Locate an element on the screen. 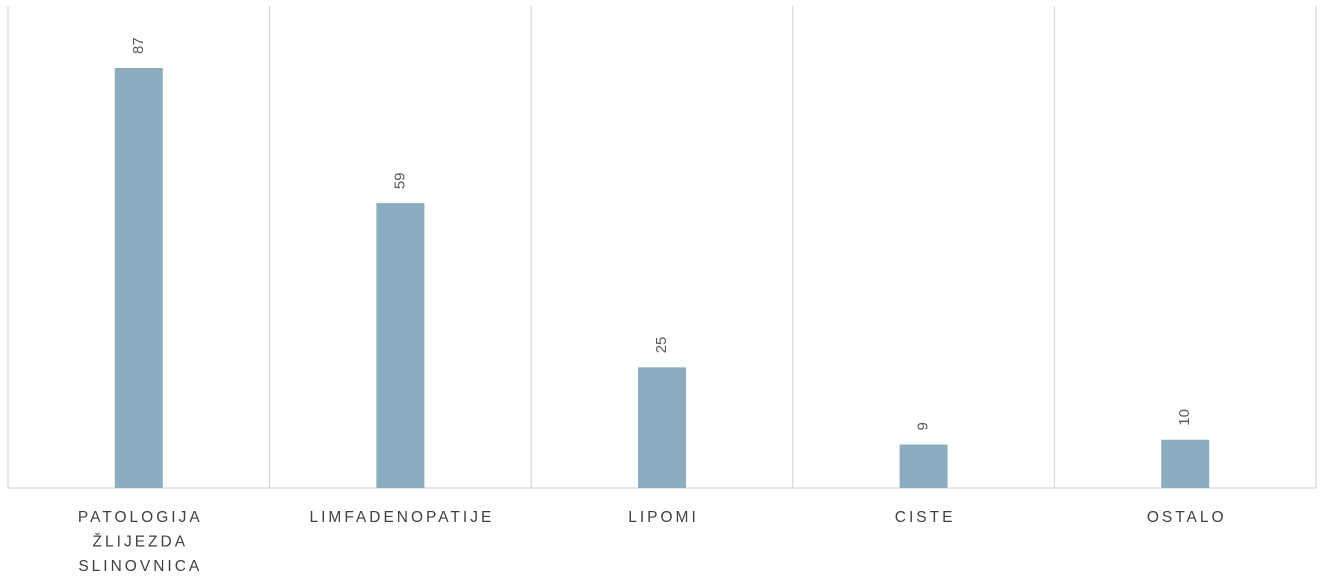 The image size is (1320, 580). category-label-line: PATOLOGIJA is located at coordinates (140, 517).